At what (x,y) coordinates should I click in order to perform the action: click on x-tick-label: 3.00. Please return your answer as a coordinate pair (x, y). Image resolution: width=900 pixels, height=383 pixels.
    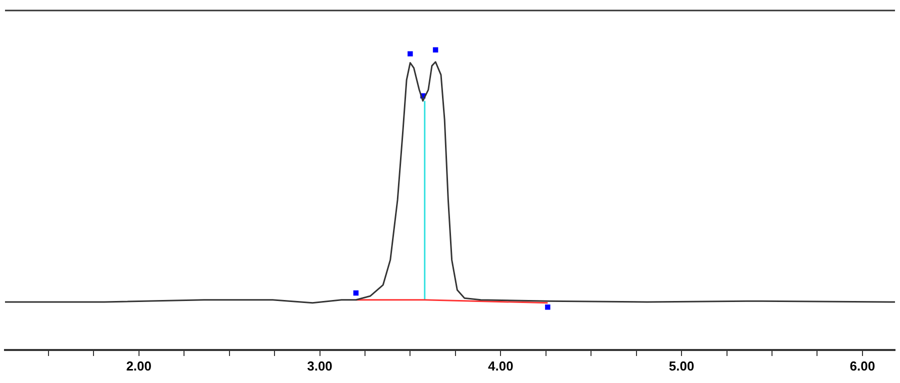
    Looking at the image, I should click on (319, 366).